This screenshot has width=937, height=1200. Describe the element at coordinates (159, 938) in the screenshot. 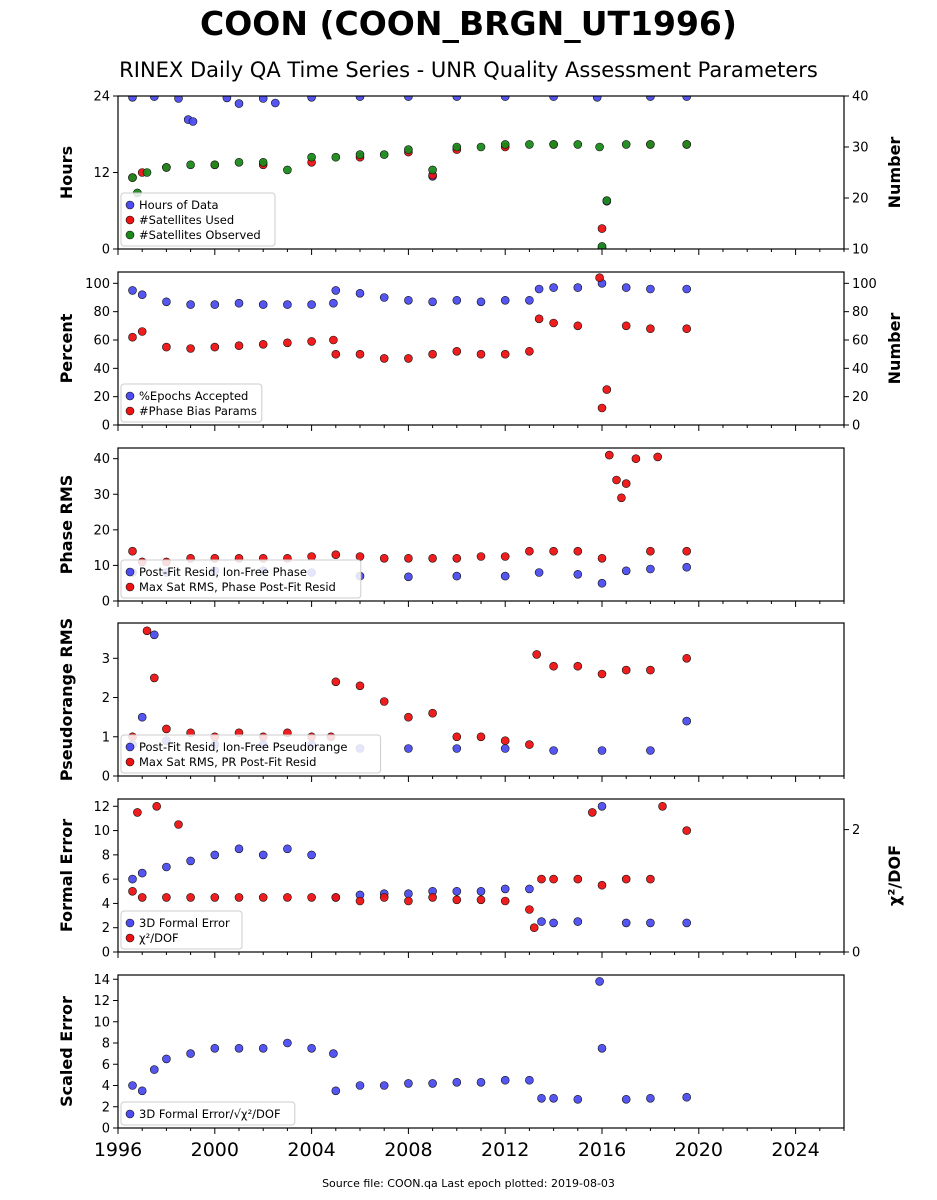

I see `legend-entry: χ²/DOF` at that location.